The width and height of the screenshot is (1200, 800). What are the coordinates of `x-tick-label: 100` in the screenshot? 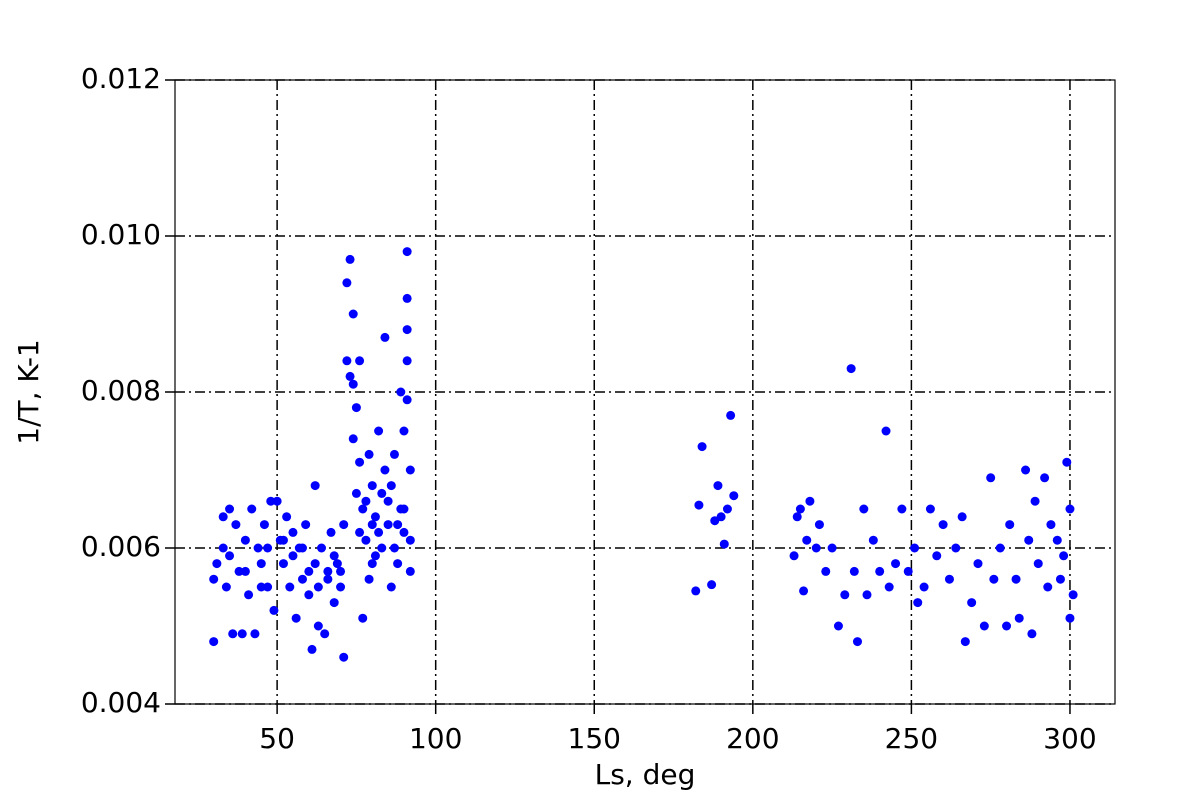 It's located at (435, 738).